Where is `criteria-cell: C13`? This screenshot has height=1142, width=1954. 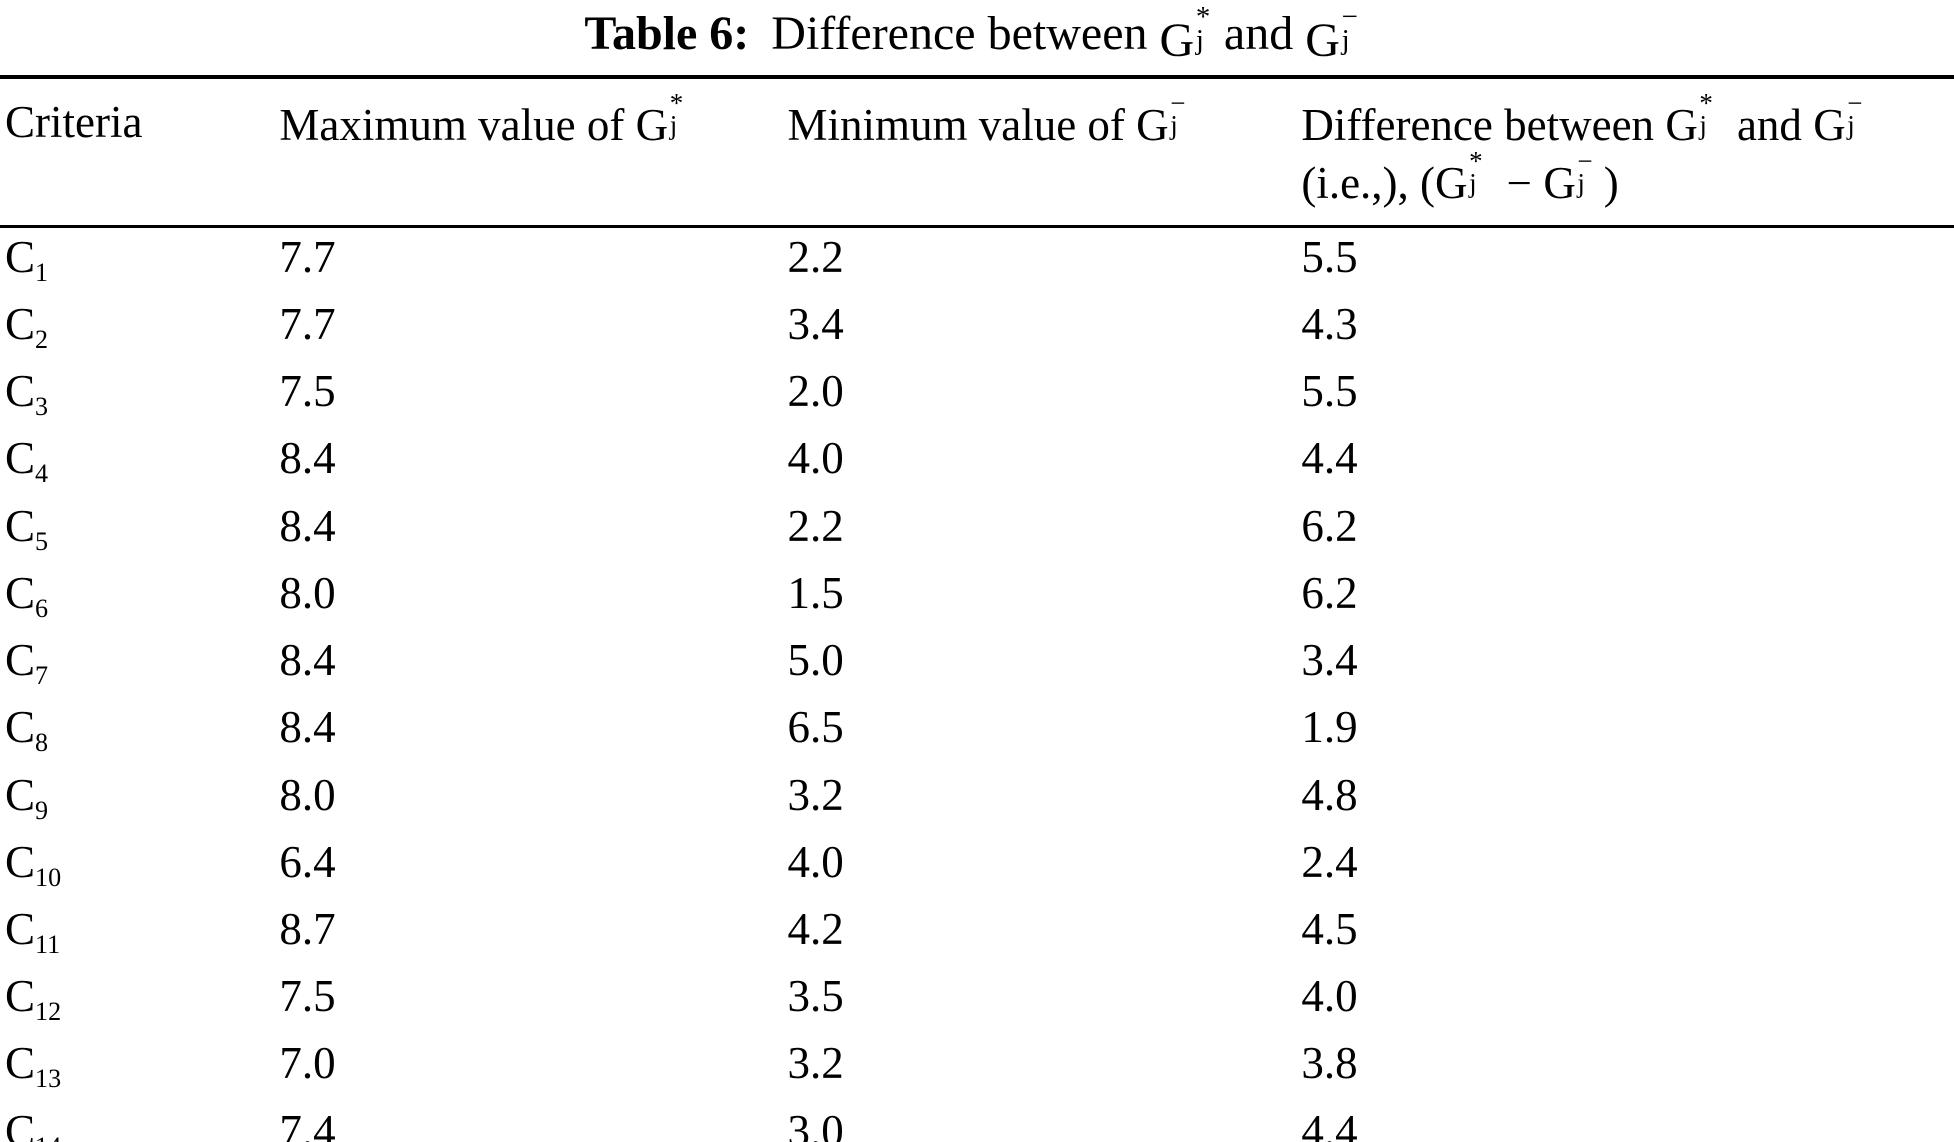
criteria-cell: C13 is located at coordinates (139, 1067).